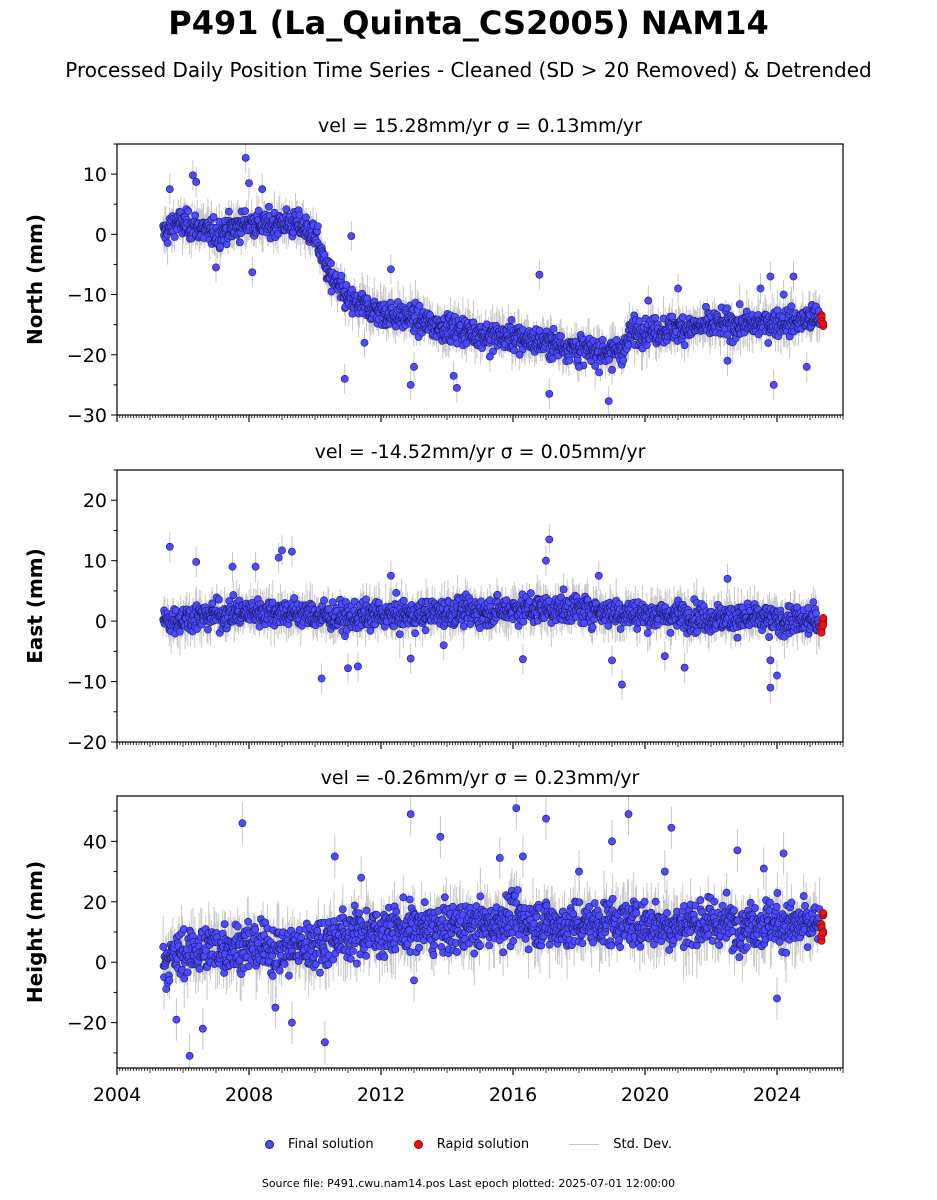 The image size is (937, 1200). What do you see at coordinates (95, 501) in the screenshot?
I see `y-tick-label: 20` at bounding box center [95, 501].